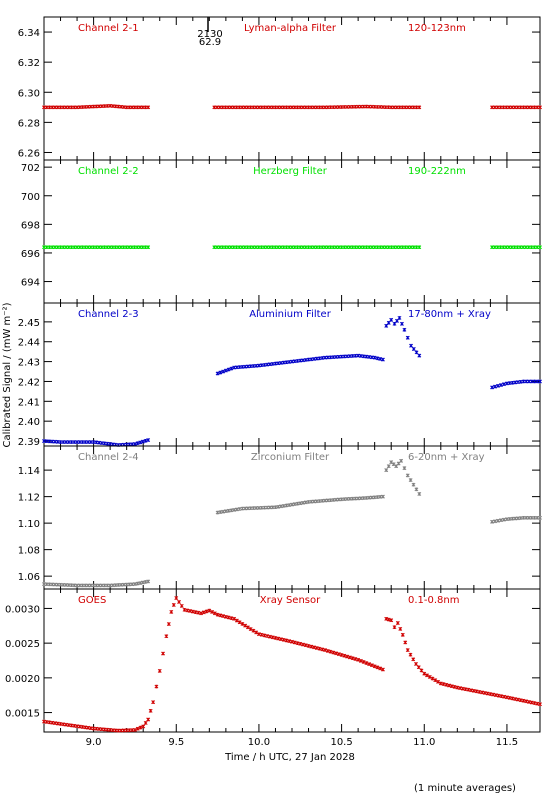 The height and width of the screenshot is (800, 550). Describe the element at coordinates (290, 457) in the screenshot. I see `panel-filter-label: Zirconium Filter` at that location.